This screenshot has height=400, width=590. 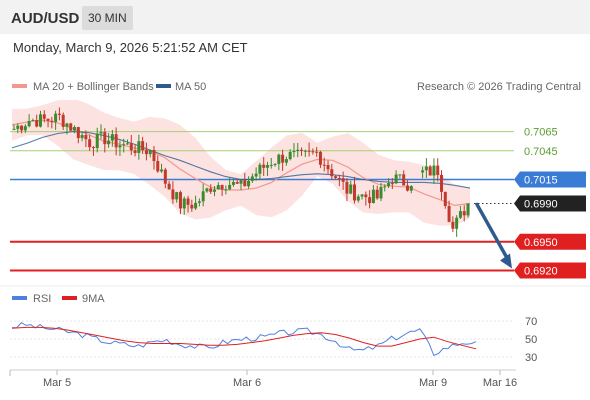 I want to click on rsi-legend-swatch, so click(x=19, y=298).